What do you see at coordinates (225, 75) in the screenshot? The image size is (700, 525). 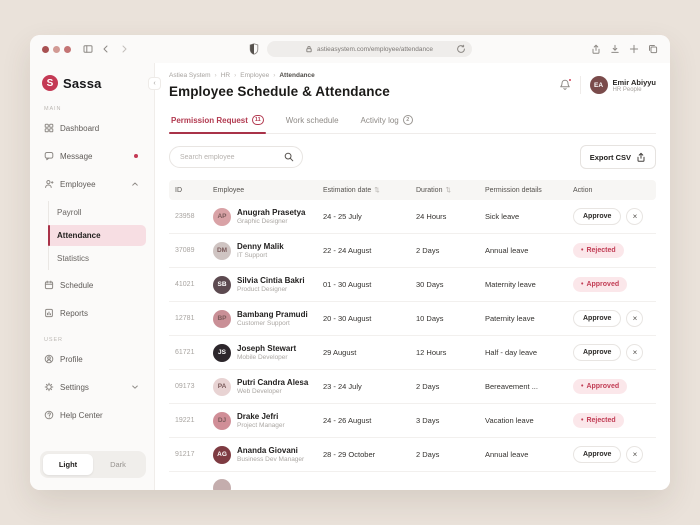 I see `breadcrumb-item-hr: HR` at bounding box center [225, 75].